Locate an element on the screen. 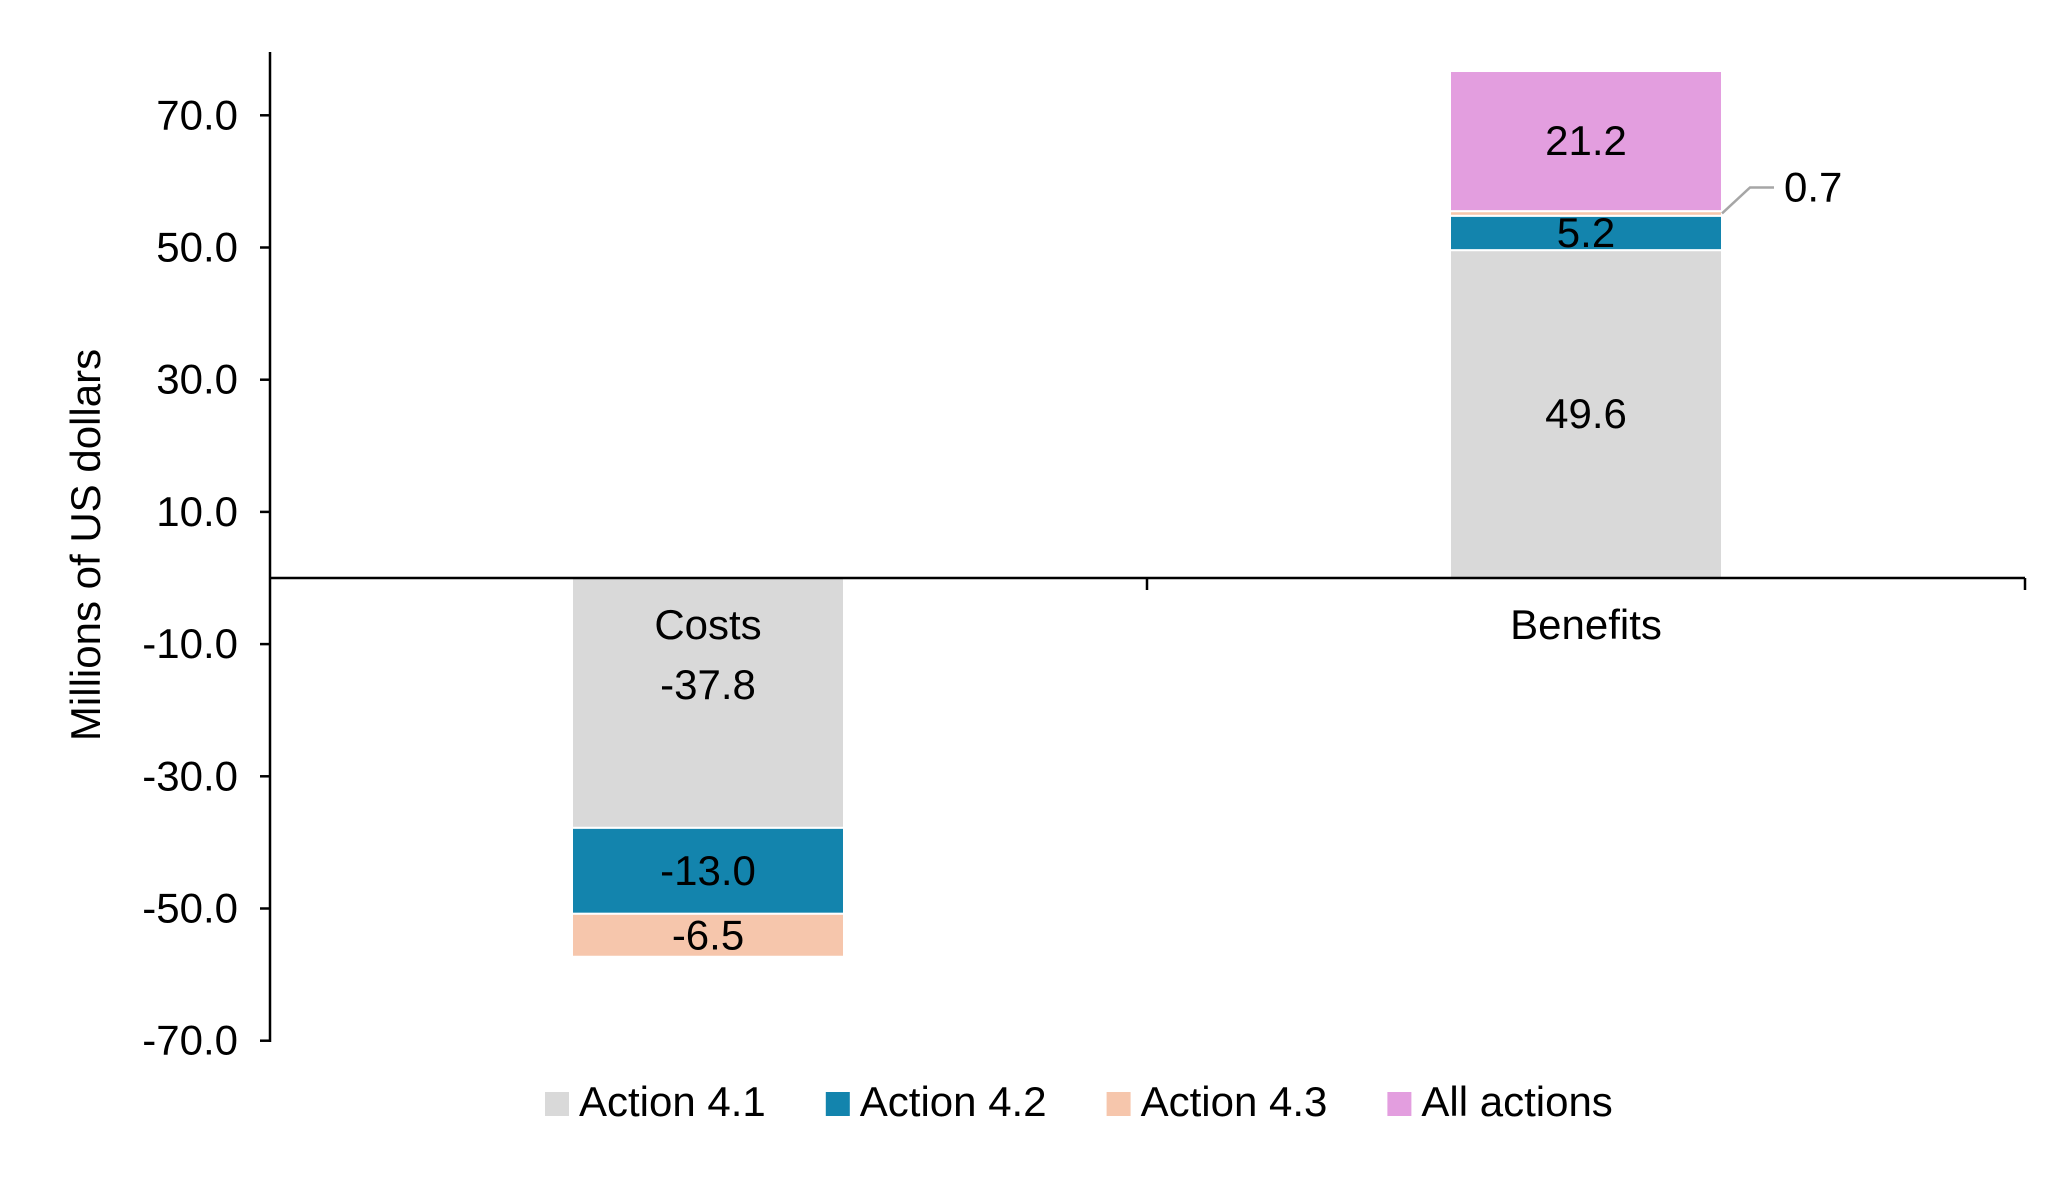 This screenshot has width=2053, height=1188. y-tick-label: 50.0 is located at coordinates (197, 247).